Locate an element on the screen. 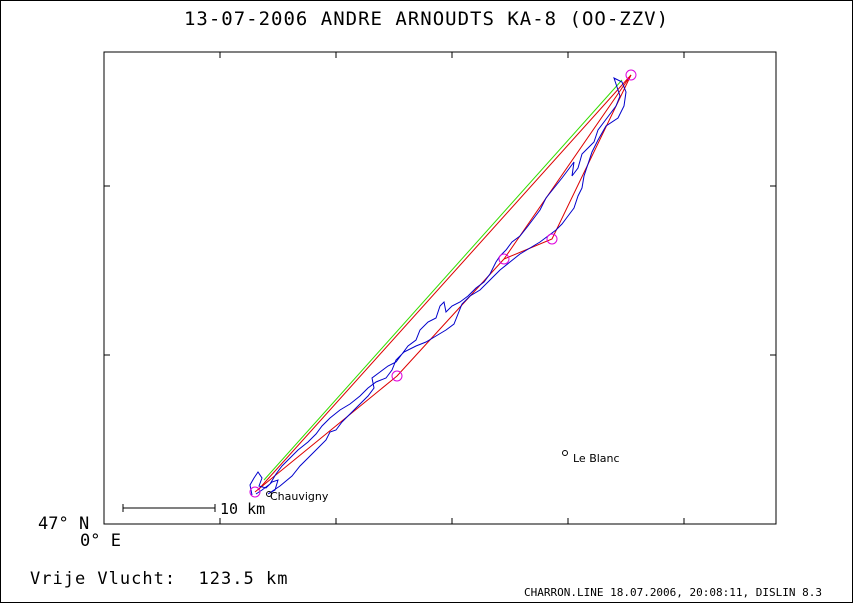  place-label-le-blanc: Le Blanc is located at coordinates (596, 458).